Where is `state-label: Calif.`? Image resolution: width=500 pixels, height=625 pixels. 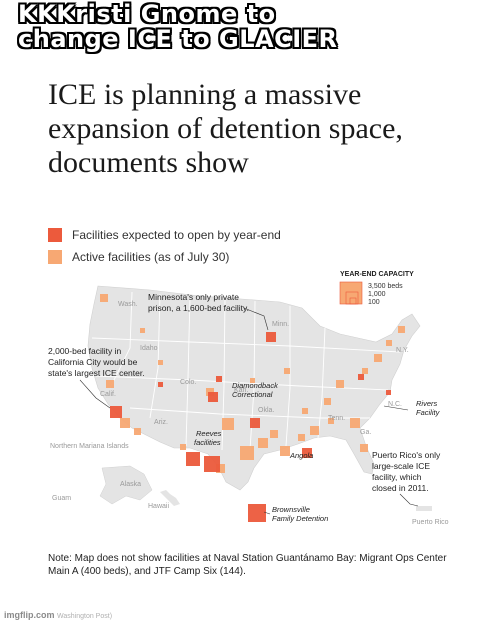 state-label: Calif. is located at coordinates (108, 394).